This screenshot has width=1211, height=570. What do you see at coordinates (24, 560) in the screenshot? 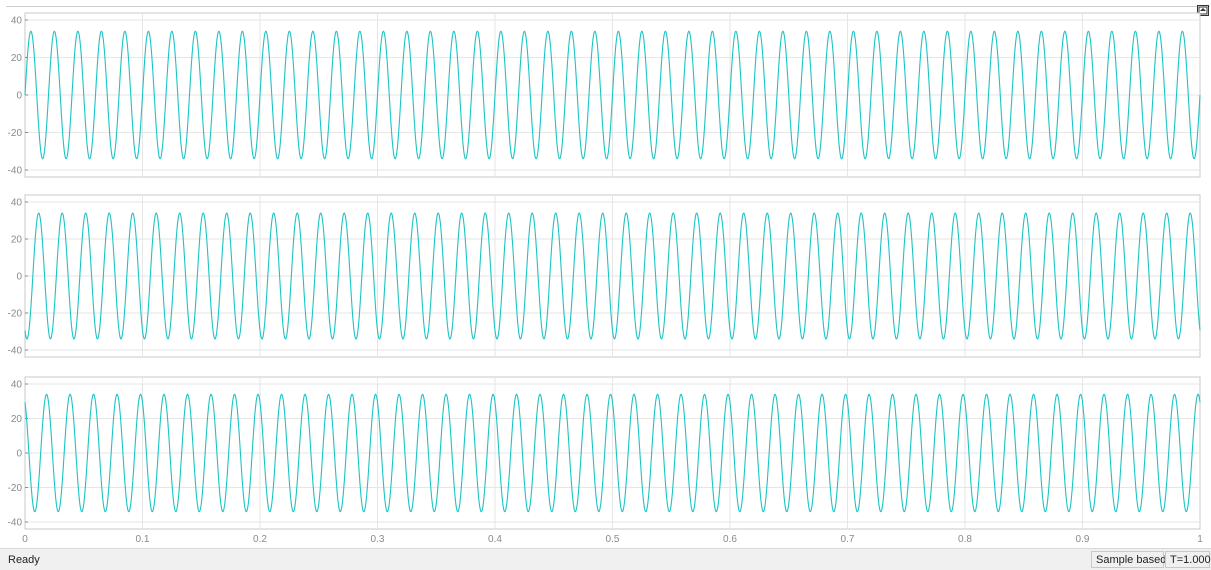
I see `status-text: Ready` at bounding box center [24, 560].